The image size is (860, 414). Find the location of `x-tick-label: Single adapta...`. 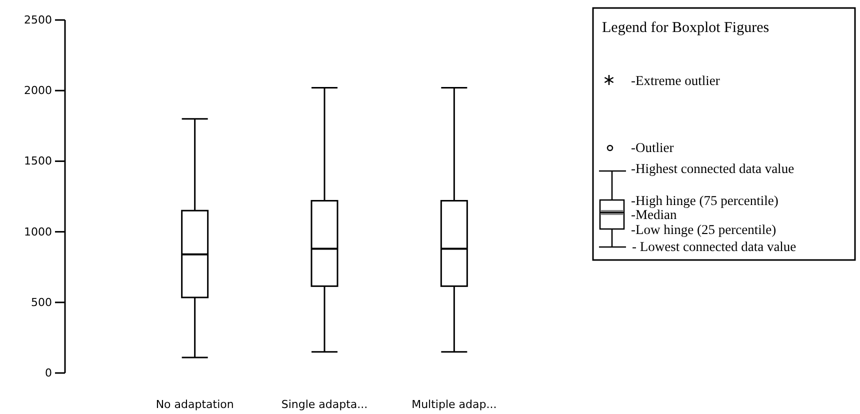

x-tick-label: Single adapta... is located at coordinates (324, 404).